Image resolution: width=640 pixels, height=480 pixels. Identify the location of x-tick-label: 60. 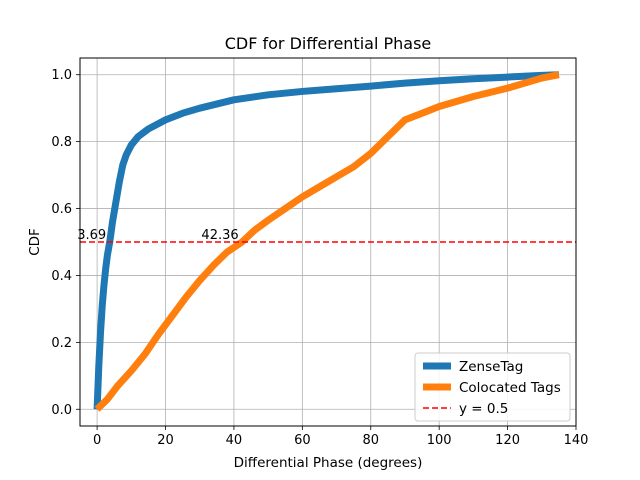
(302, 440).